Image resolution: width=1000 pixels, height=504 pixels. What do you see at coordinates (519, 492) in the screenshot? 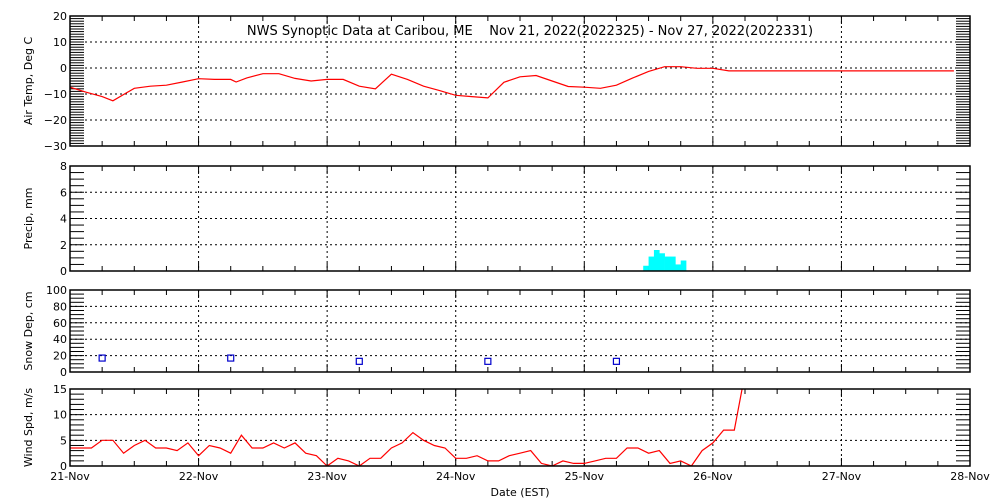
I see `x-axis-label: Date (EST)` at bounding box center [519, 492].